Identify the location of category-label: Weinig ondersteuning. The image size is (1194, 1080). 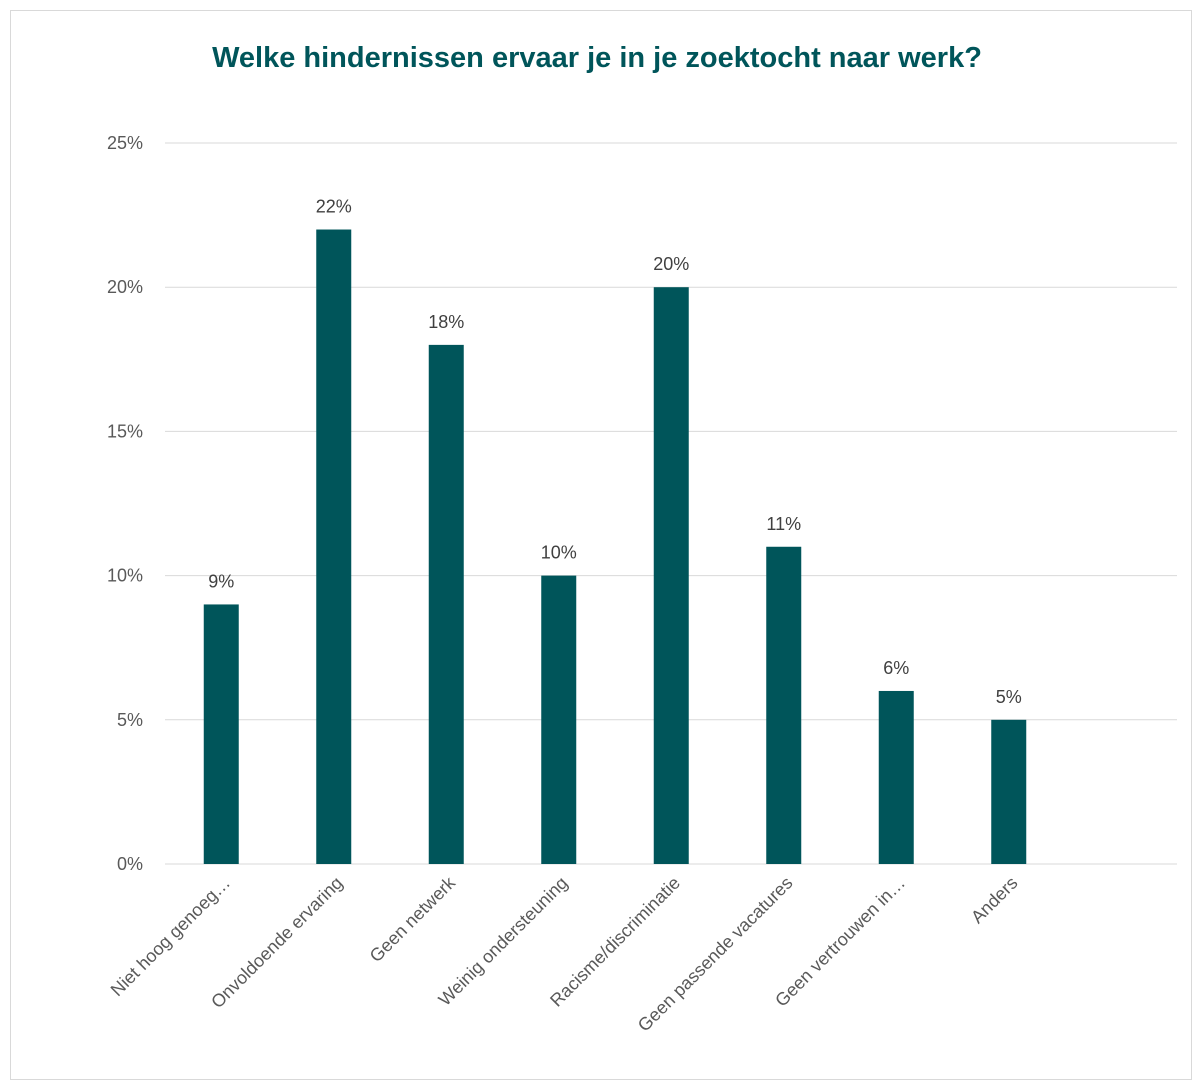
(503, 941).